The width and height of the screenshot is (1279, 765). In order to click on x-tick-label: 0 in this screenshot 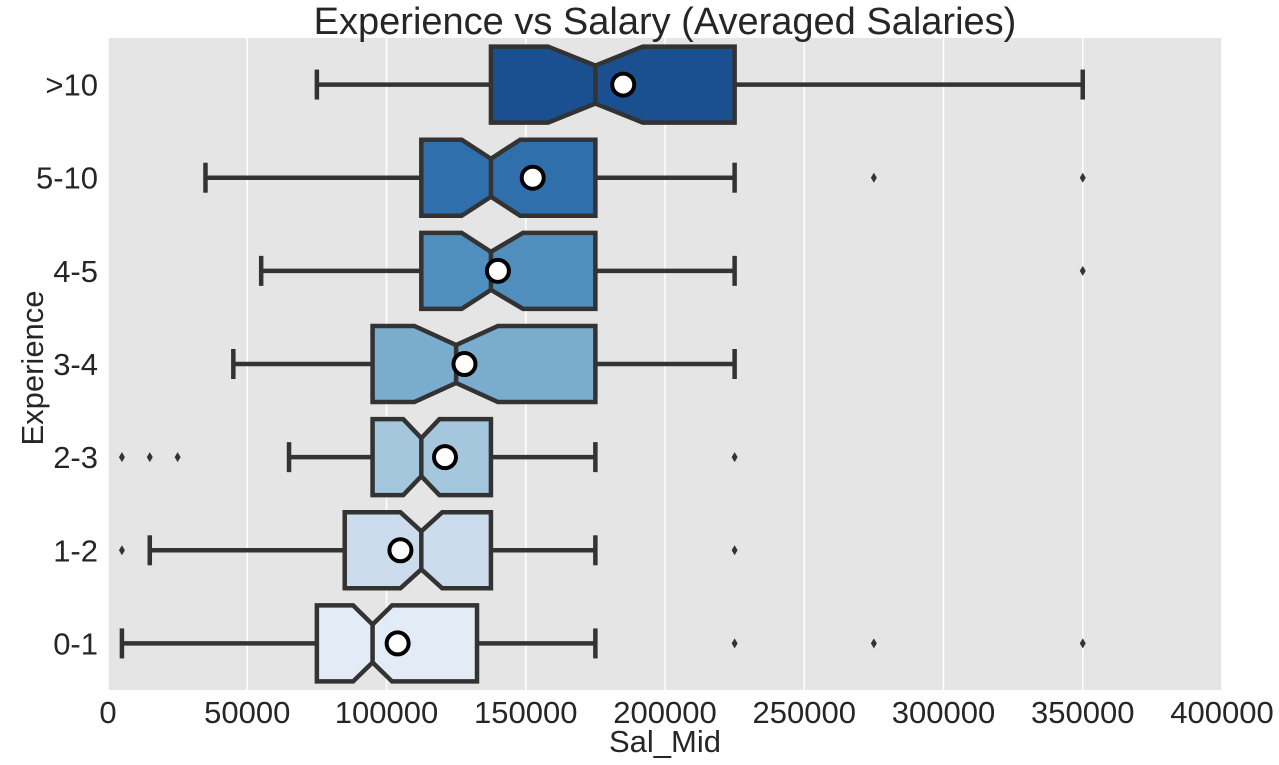, I will do `click(107, 712)`.